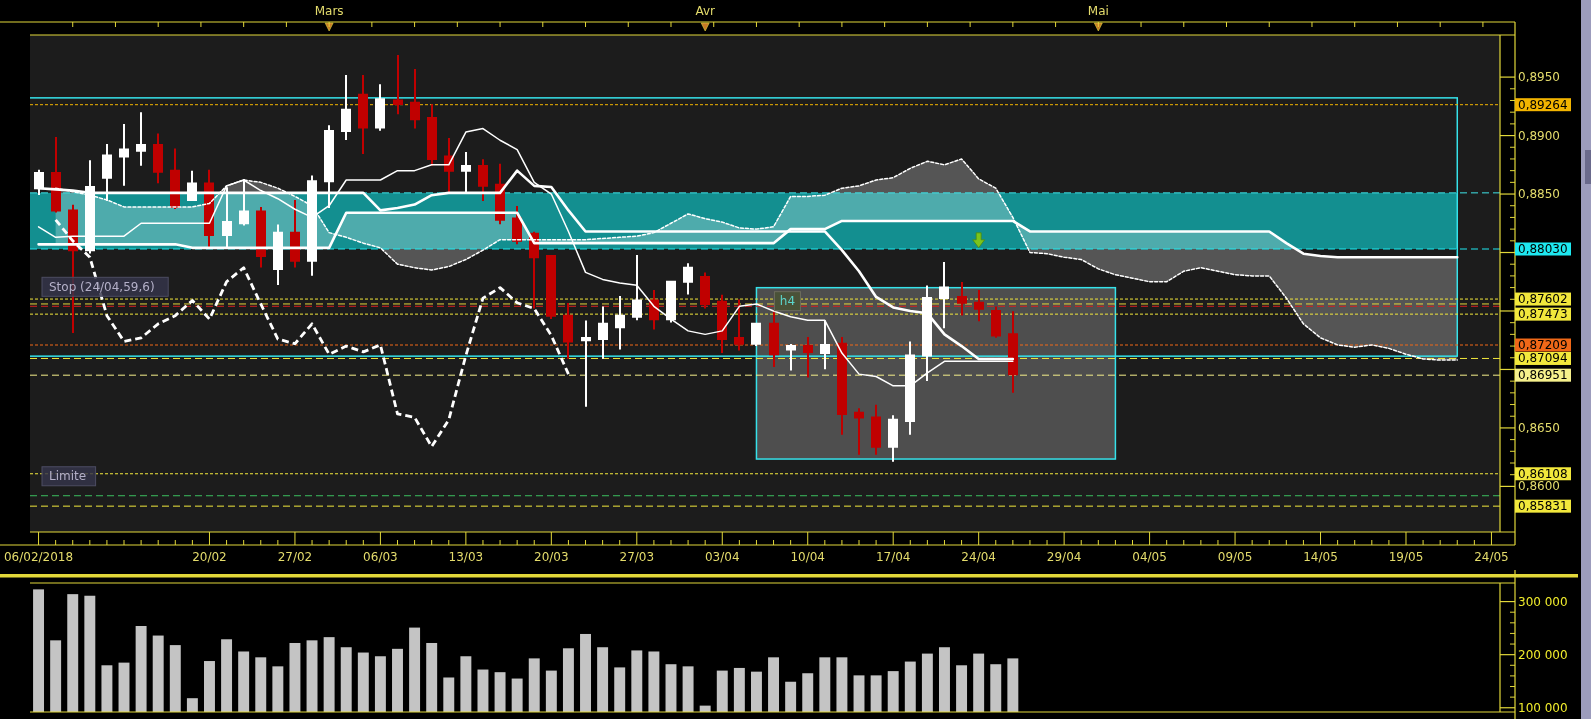 The width and height of the screenshot is (1591, 719). I want to click on y-tick-label: 300 000, so click(1543, 601).